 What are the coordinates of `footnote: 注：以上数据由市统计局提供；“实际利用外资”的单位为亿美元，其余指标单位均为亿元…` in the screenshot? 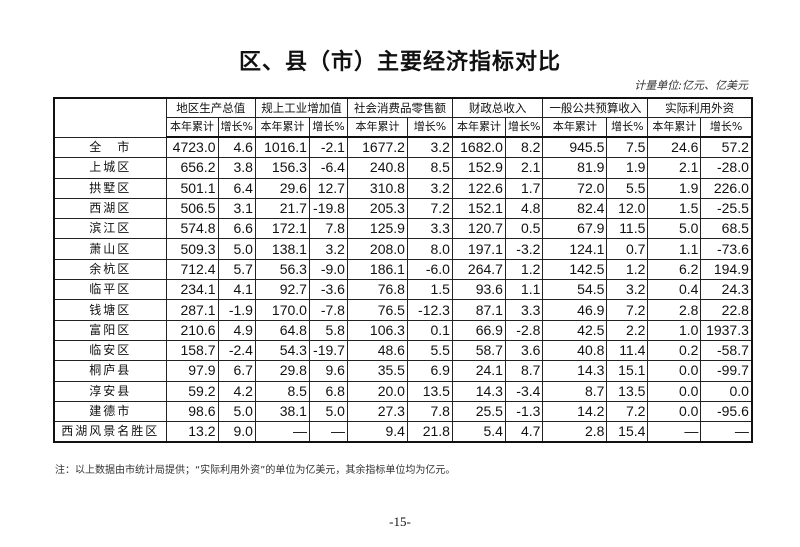 It's located at (255, 470).